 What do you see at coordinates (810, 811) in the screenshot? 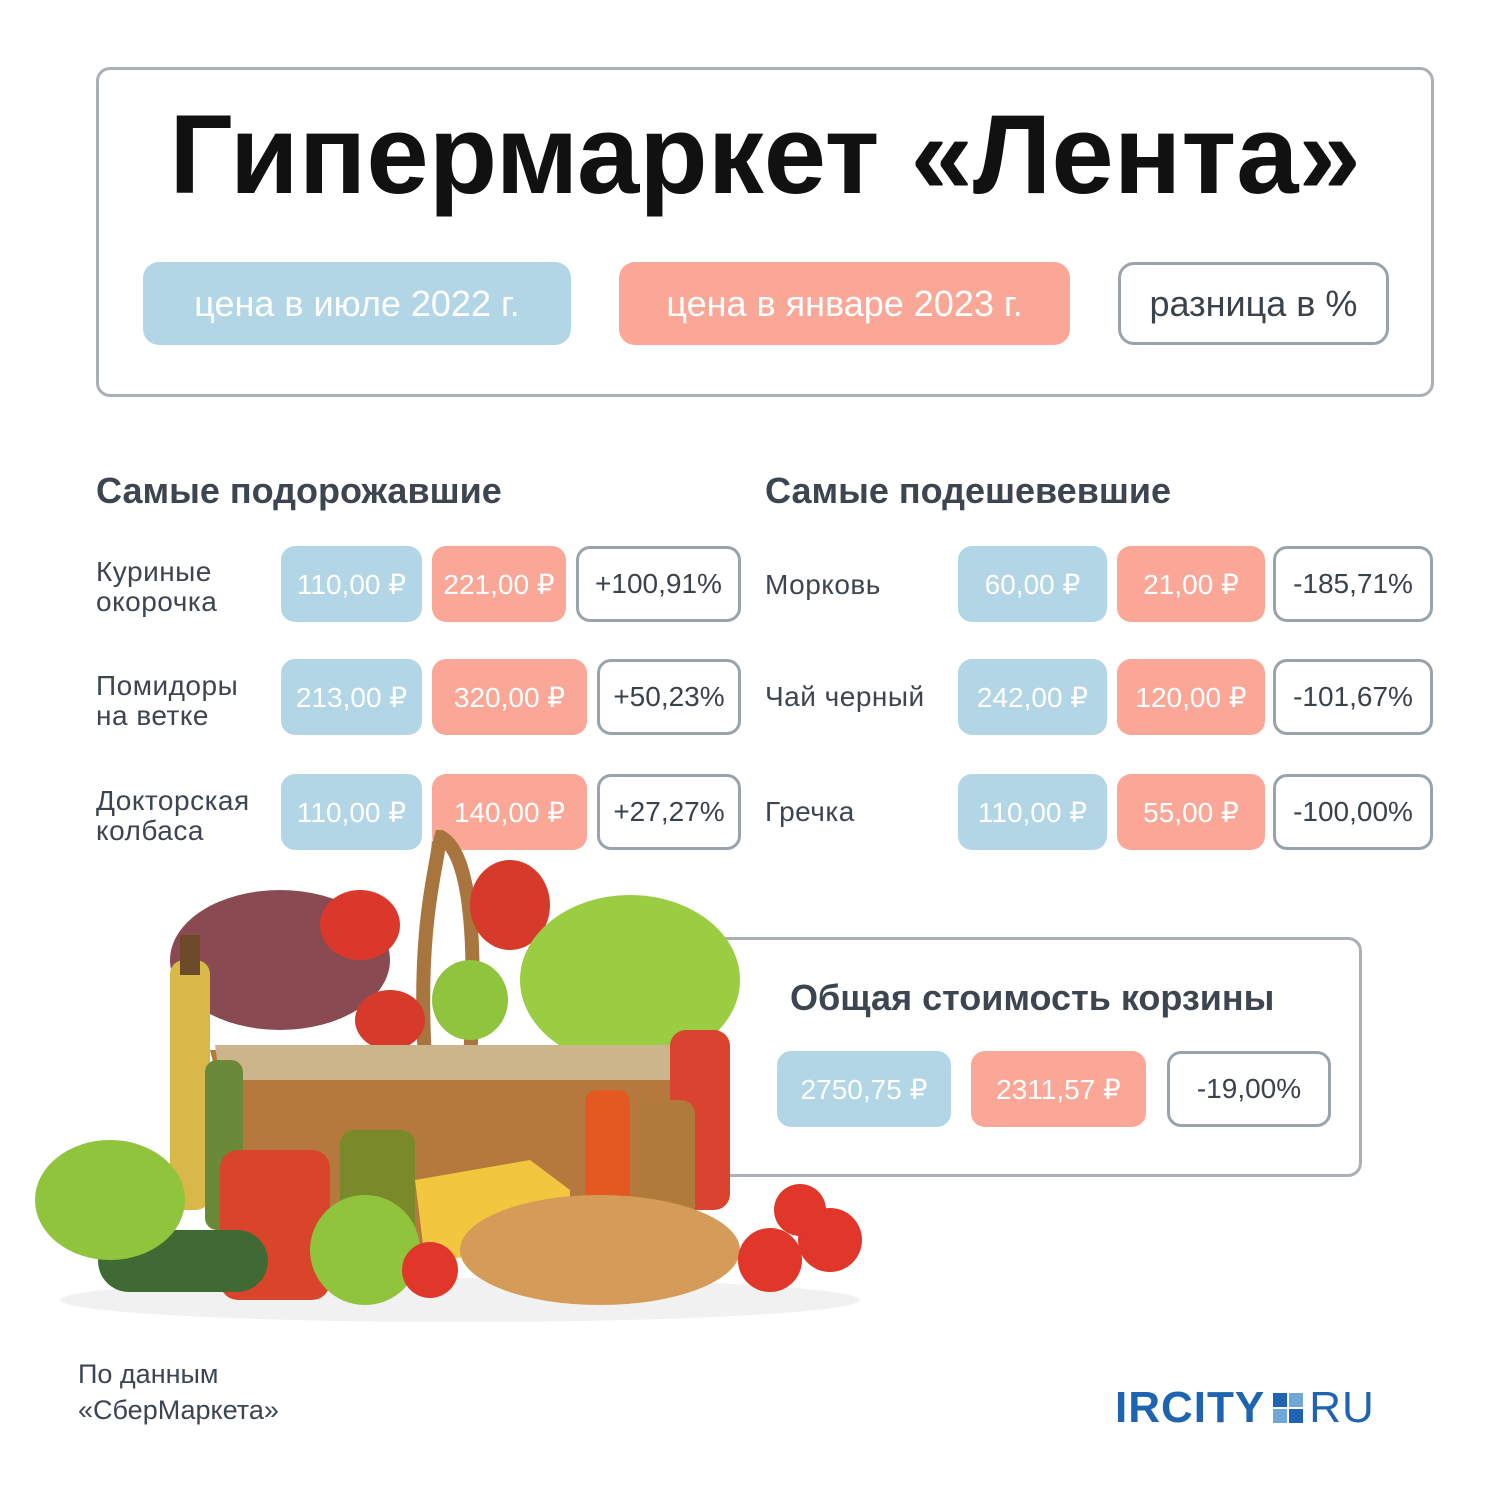
I see `fell-item-name: Гречка` at bounding box center [810, 811].